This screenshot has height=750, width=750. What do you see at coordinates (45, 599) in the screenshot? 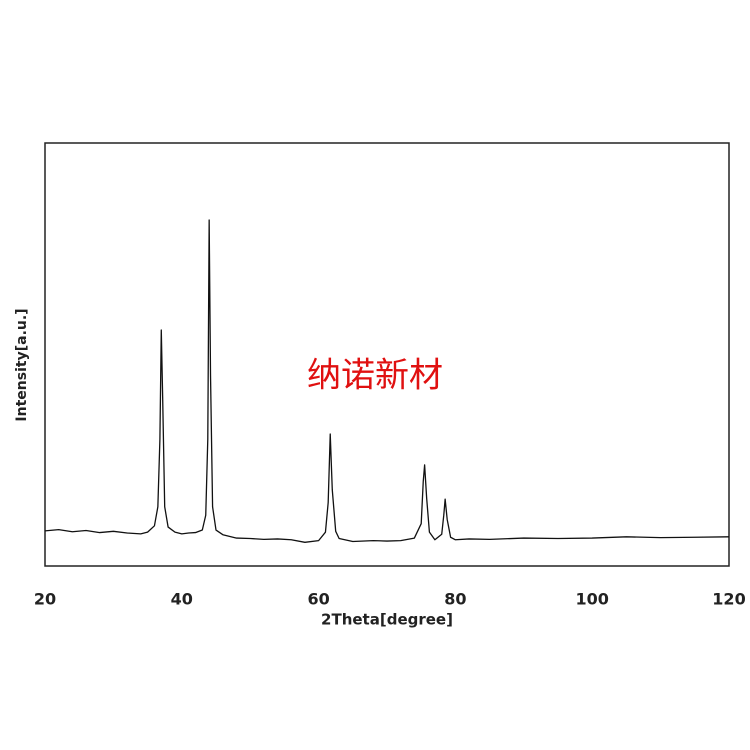
I see `x-tick-label: 20` at bounding box center [45, 599].